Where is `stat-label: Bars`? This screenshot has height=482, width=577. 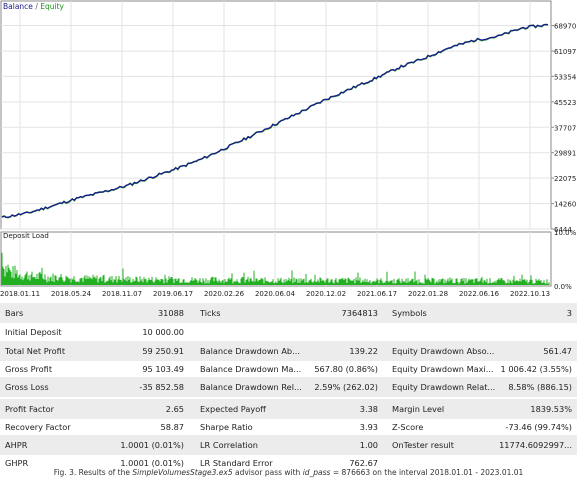 stat-label: Bars is located at coordinates (14, 313).